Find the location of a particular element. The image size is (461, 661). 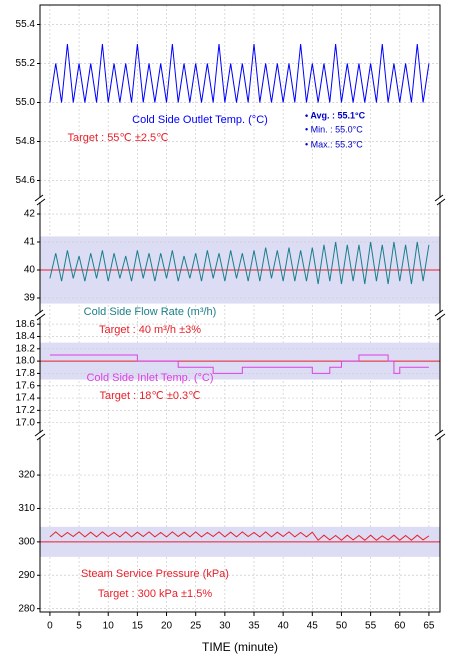

panel-target: Target : 18℃ ±0.3℃ is located at coordinates (149, 396).